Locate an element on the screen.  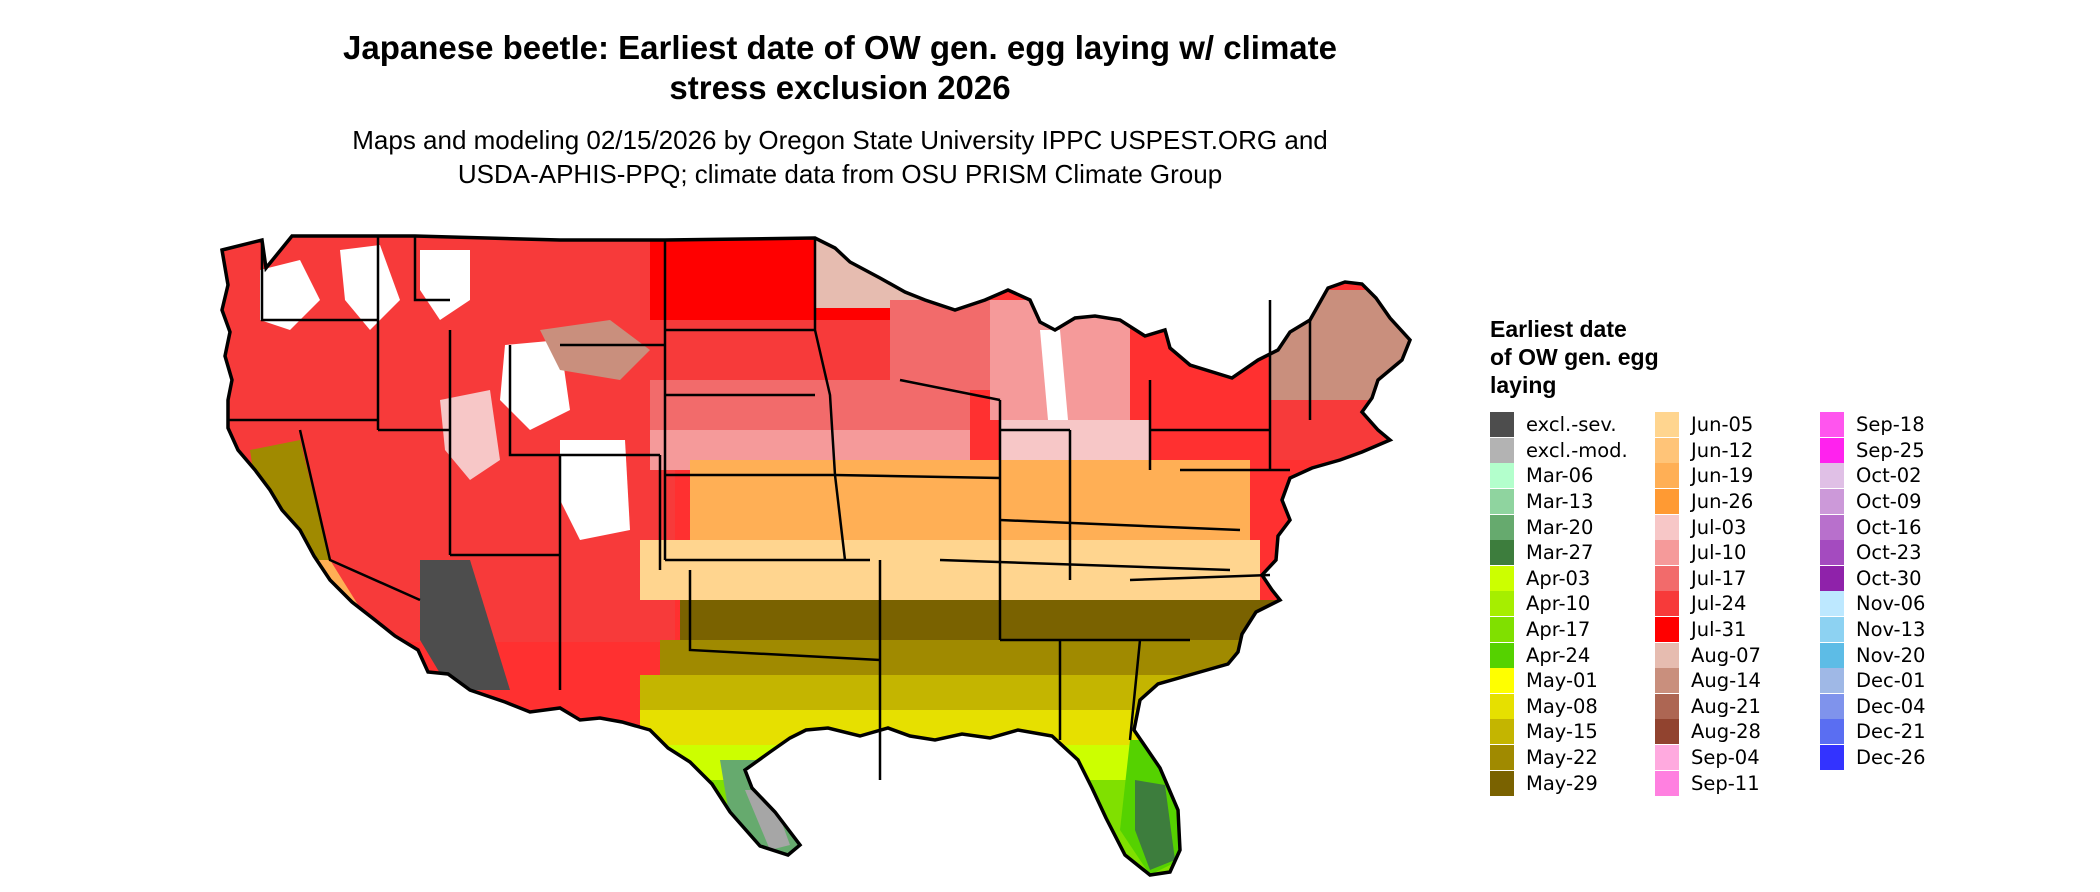
legend-label: Oct-02 is located at coordinates (1889, 476).